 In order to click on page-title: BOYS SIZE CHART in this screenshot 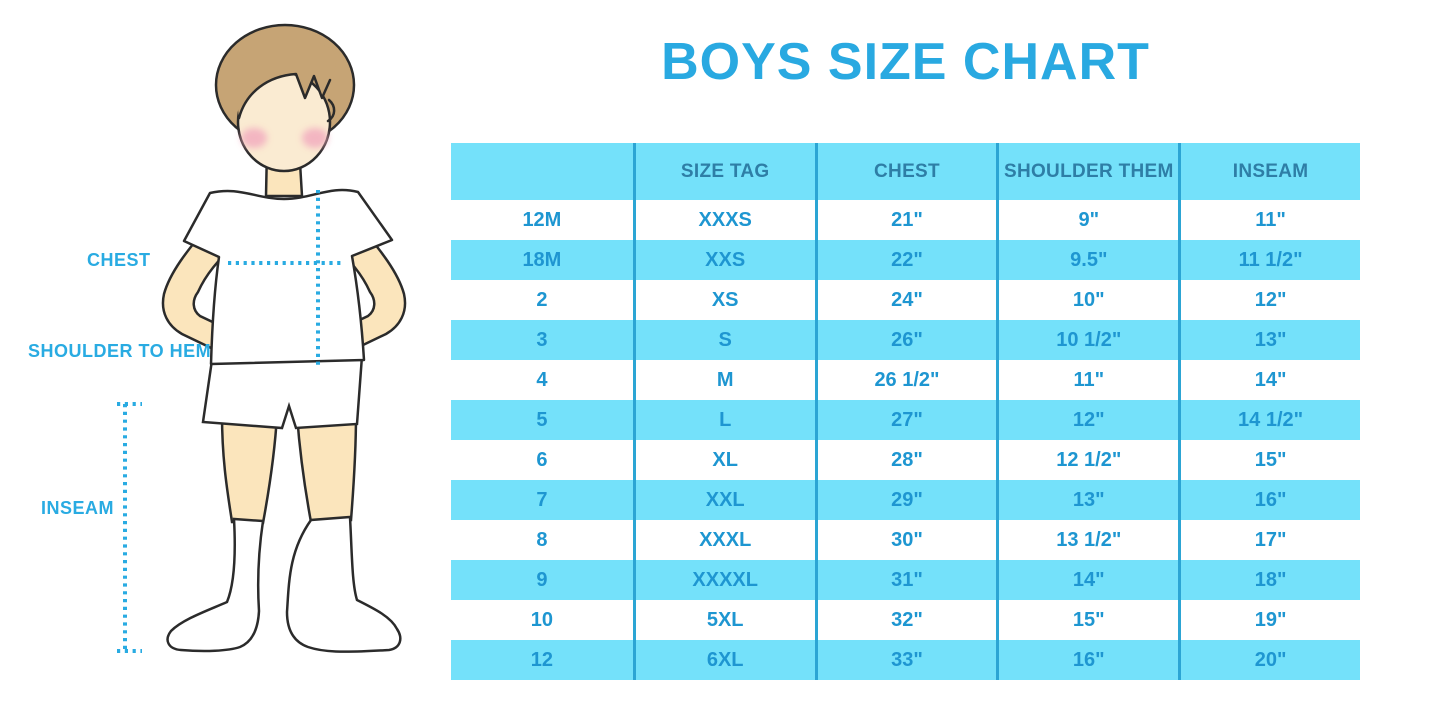, I will do `click(905, 62)`.